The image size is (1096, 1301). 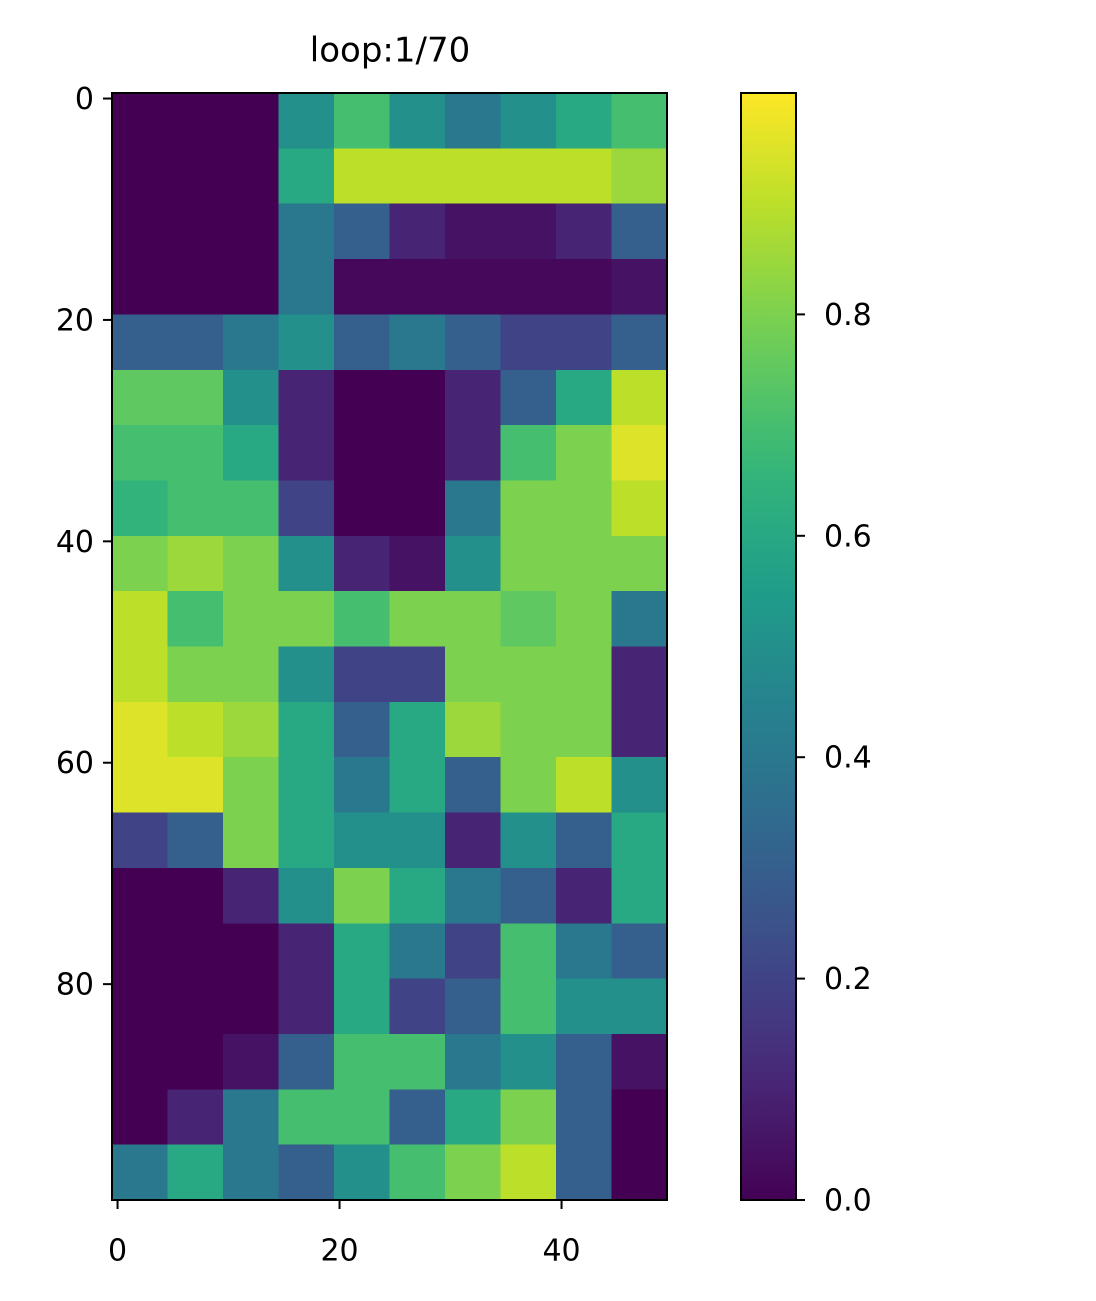 What do you see at coordinates (768, 646) in the screenshot?
I see `colorbar` at bounding box center [768, 646].